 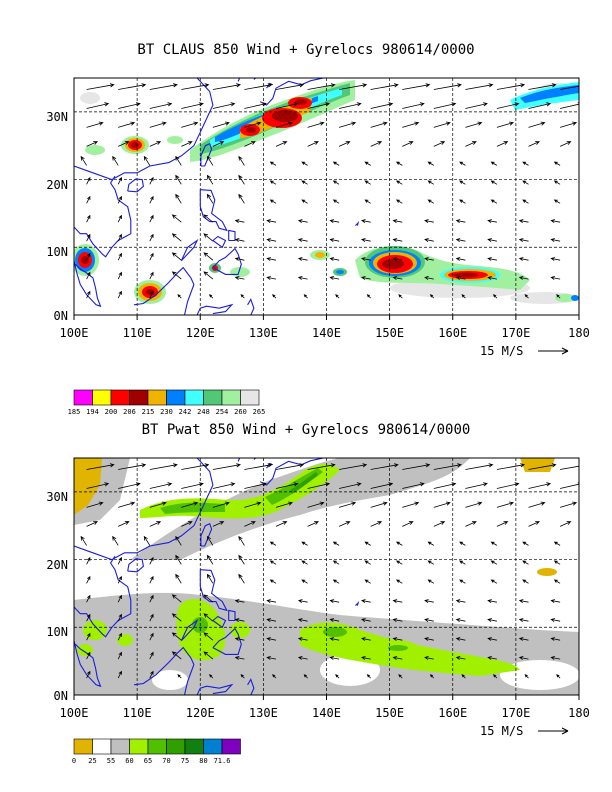 I want to click on map2-vector-key-label: 15 M/S, so click(x=501, y=731).